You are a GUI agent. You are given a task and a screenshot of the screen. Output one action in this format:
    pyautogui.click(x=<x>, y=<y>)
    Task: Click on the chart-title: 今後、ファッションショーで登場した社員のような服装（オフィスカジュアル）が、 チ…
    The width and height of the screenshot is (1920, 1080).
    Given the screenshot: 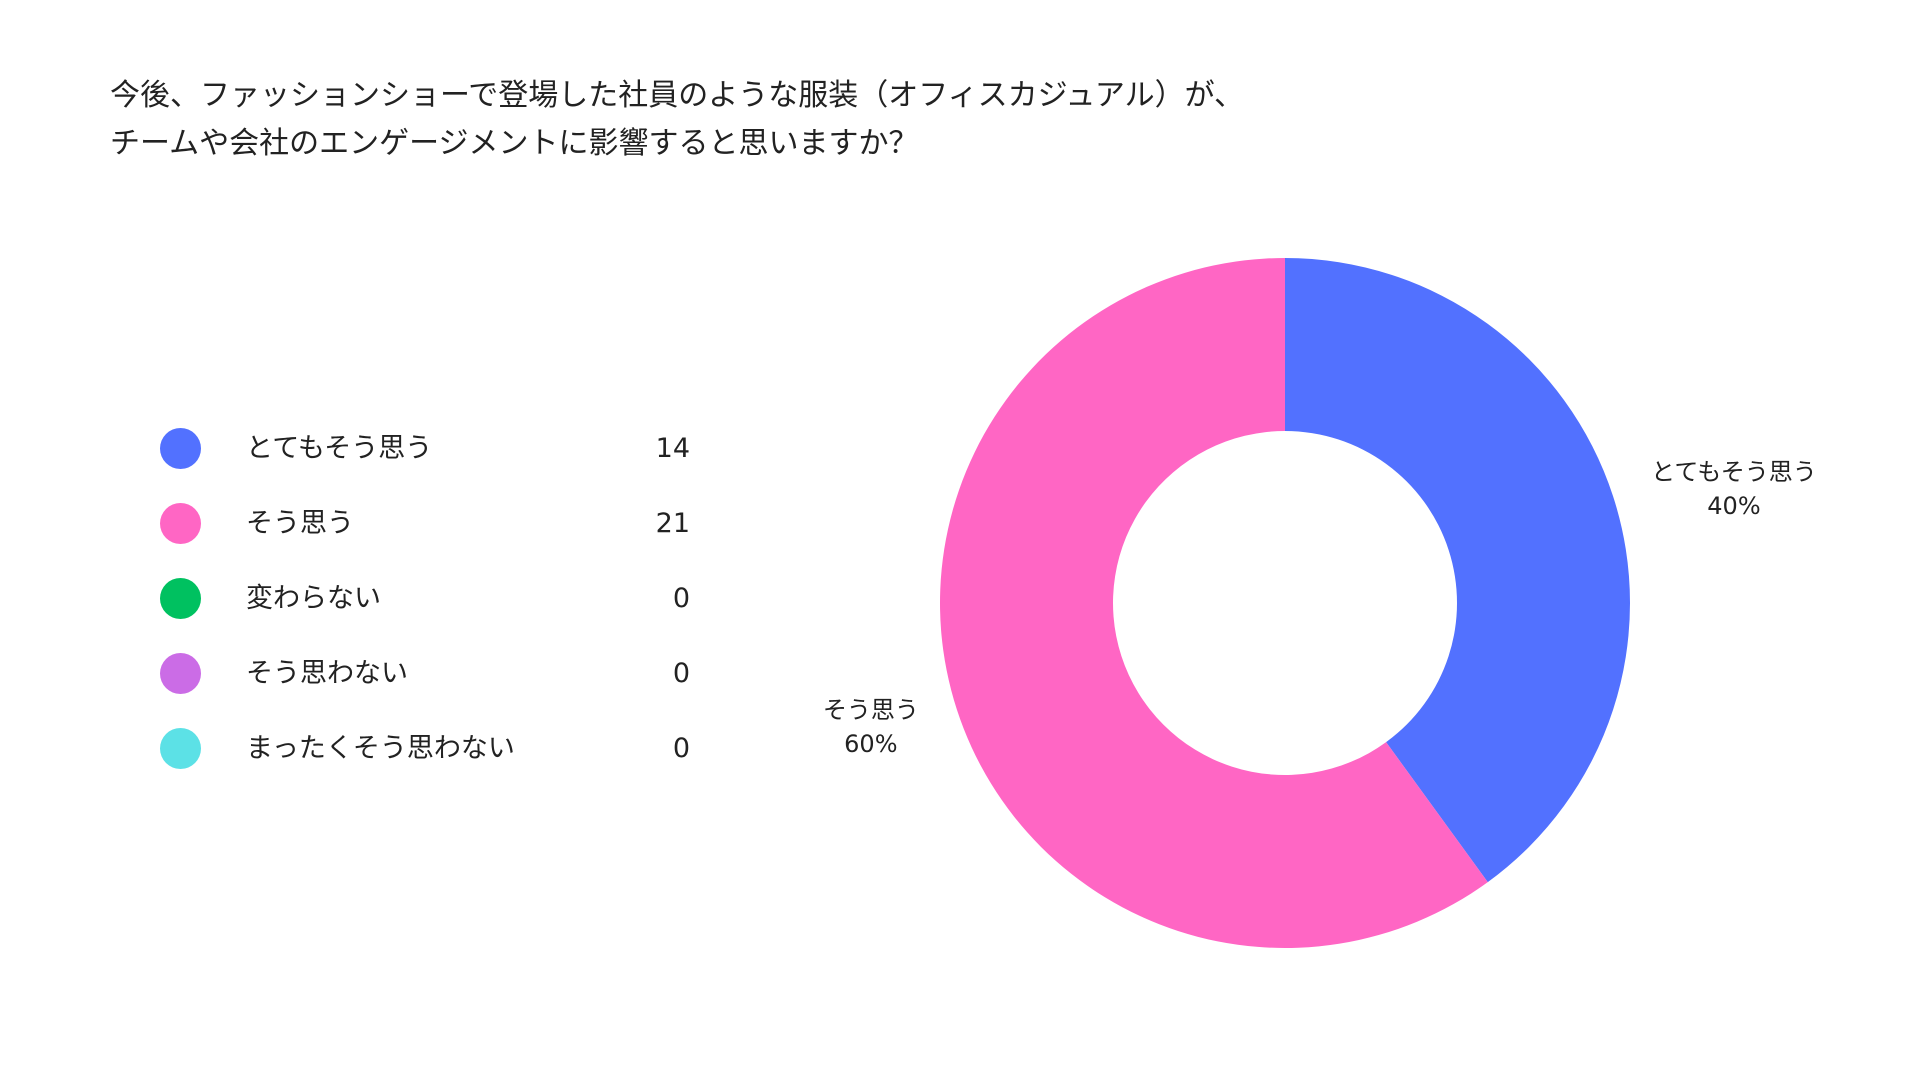 What is the action you would take?
    pyautogui.click(x=960, y=120)
    